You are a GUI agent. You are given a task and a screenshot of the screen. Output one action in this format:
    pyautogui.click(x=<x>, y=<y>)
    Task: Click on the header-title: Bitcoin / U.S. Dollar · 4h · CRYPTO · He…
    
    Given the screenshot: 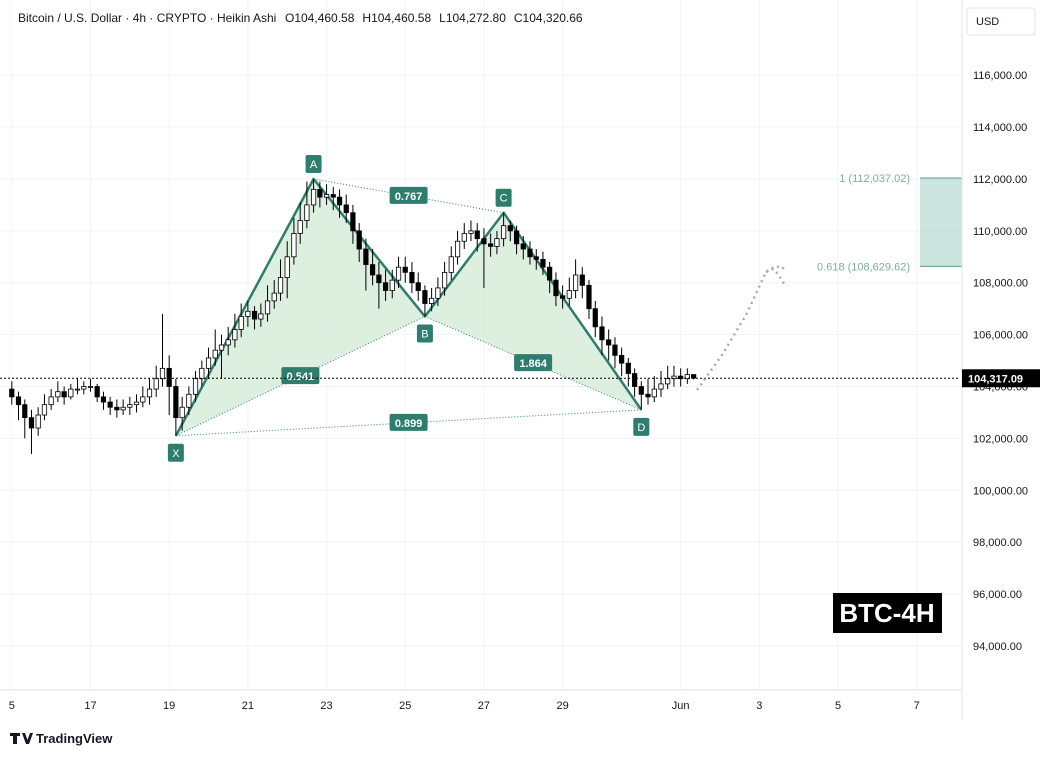 What is the action you would take?
    pyautogui.click(x=147, y=18)
    